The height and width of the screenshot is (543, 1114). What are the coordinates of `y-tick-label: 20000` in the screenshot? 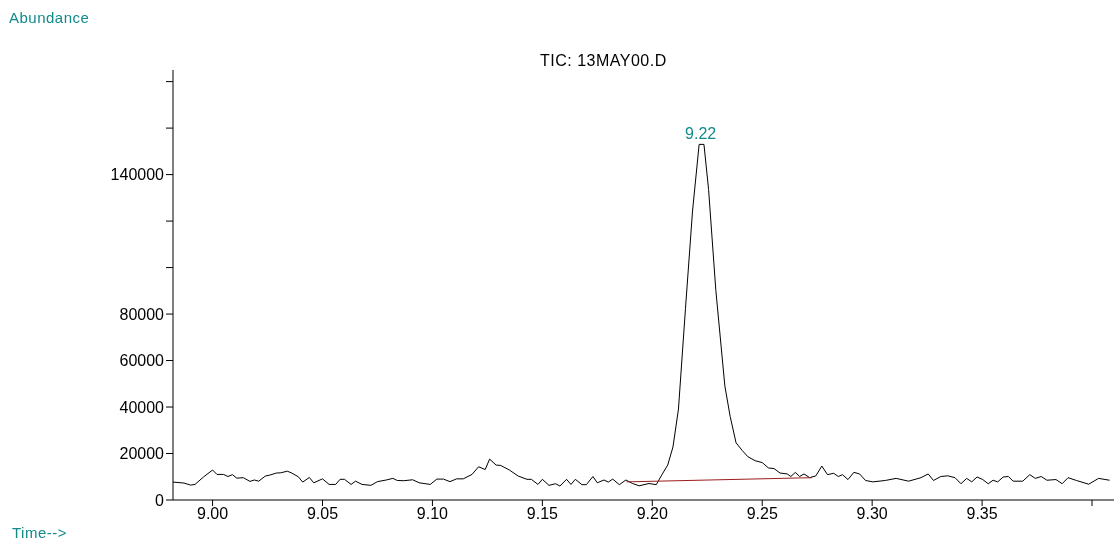 It's located at (142, 454).